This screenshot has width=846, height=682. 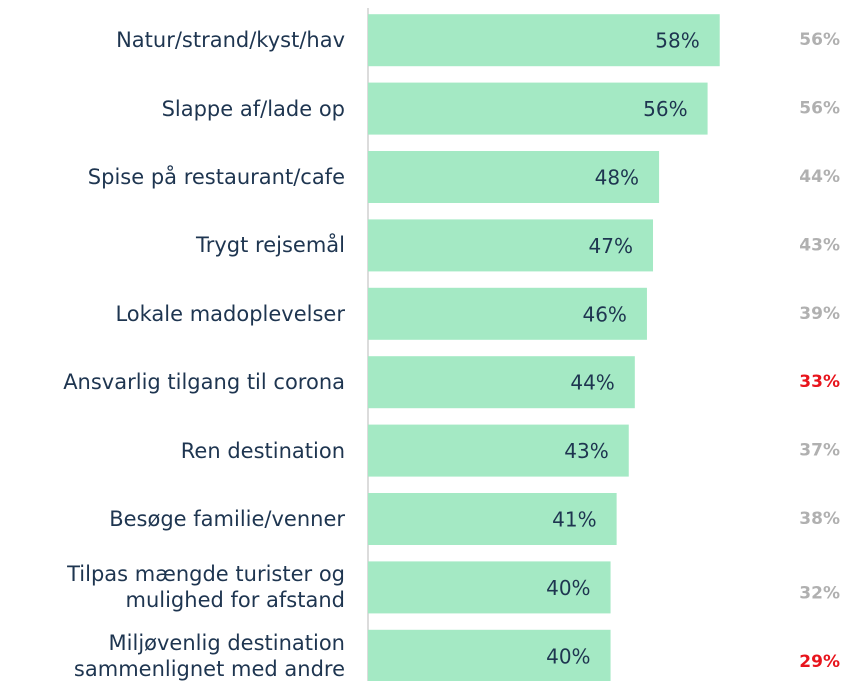 What do you see at coordinates (253, 108) in the screenshot?
I see `category-label: Slappe af/lade op` at bounding box center [253, 108].